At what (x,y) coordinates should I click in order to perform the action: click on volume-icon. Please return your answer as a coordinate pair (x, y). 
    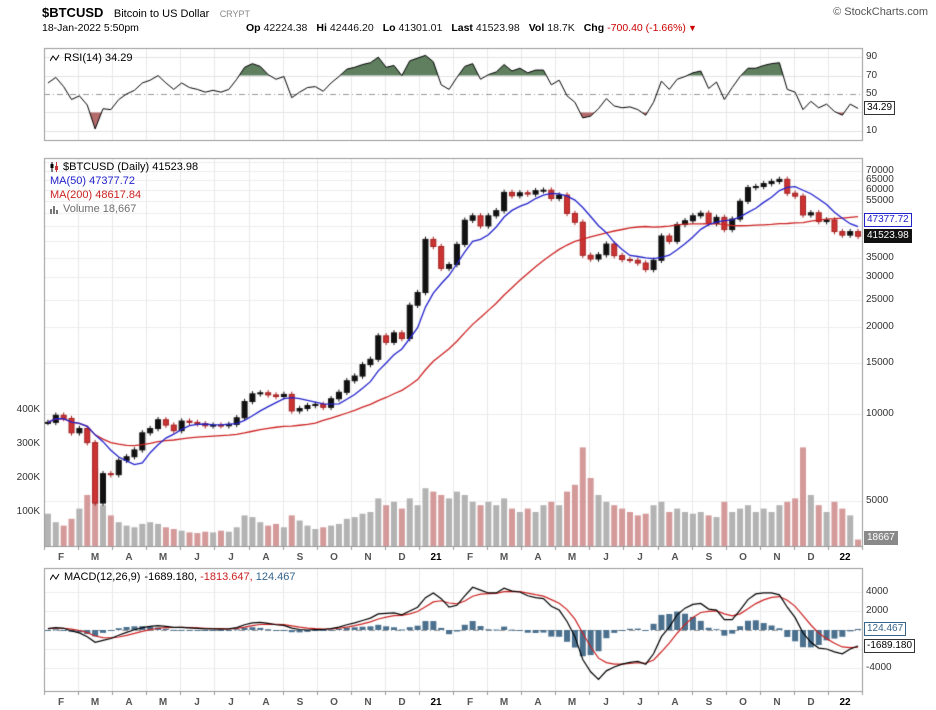
    Looking at the image, I should click on (54, 209).